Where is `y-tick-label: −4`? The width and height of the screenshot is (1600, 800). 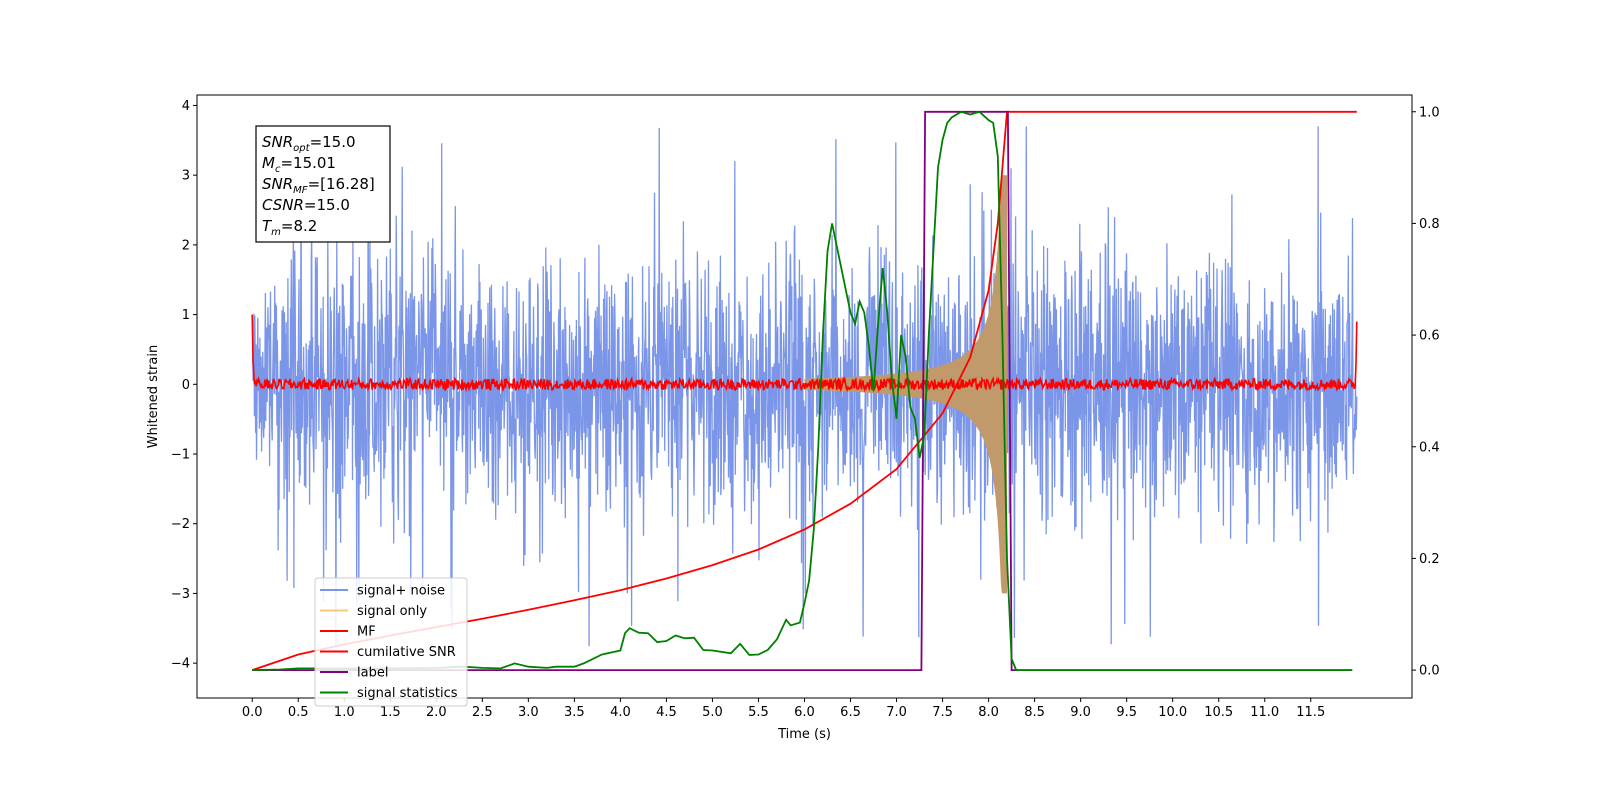 y-tick-label: −4 is located at coordinates (180, 664).